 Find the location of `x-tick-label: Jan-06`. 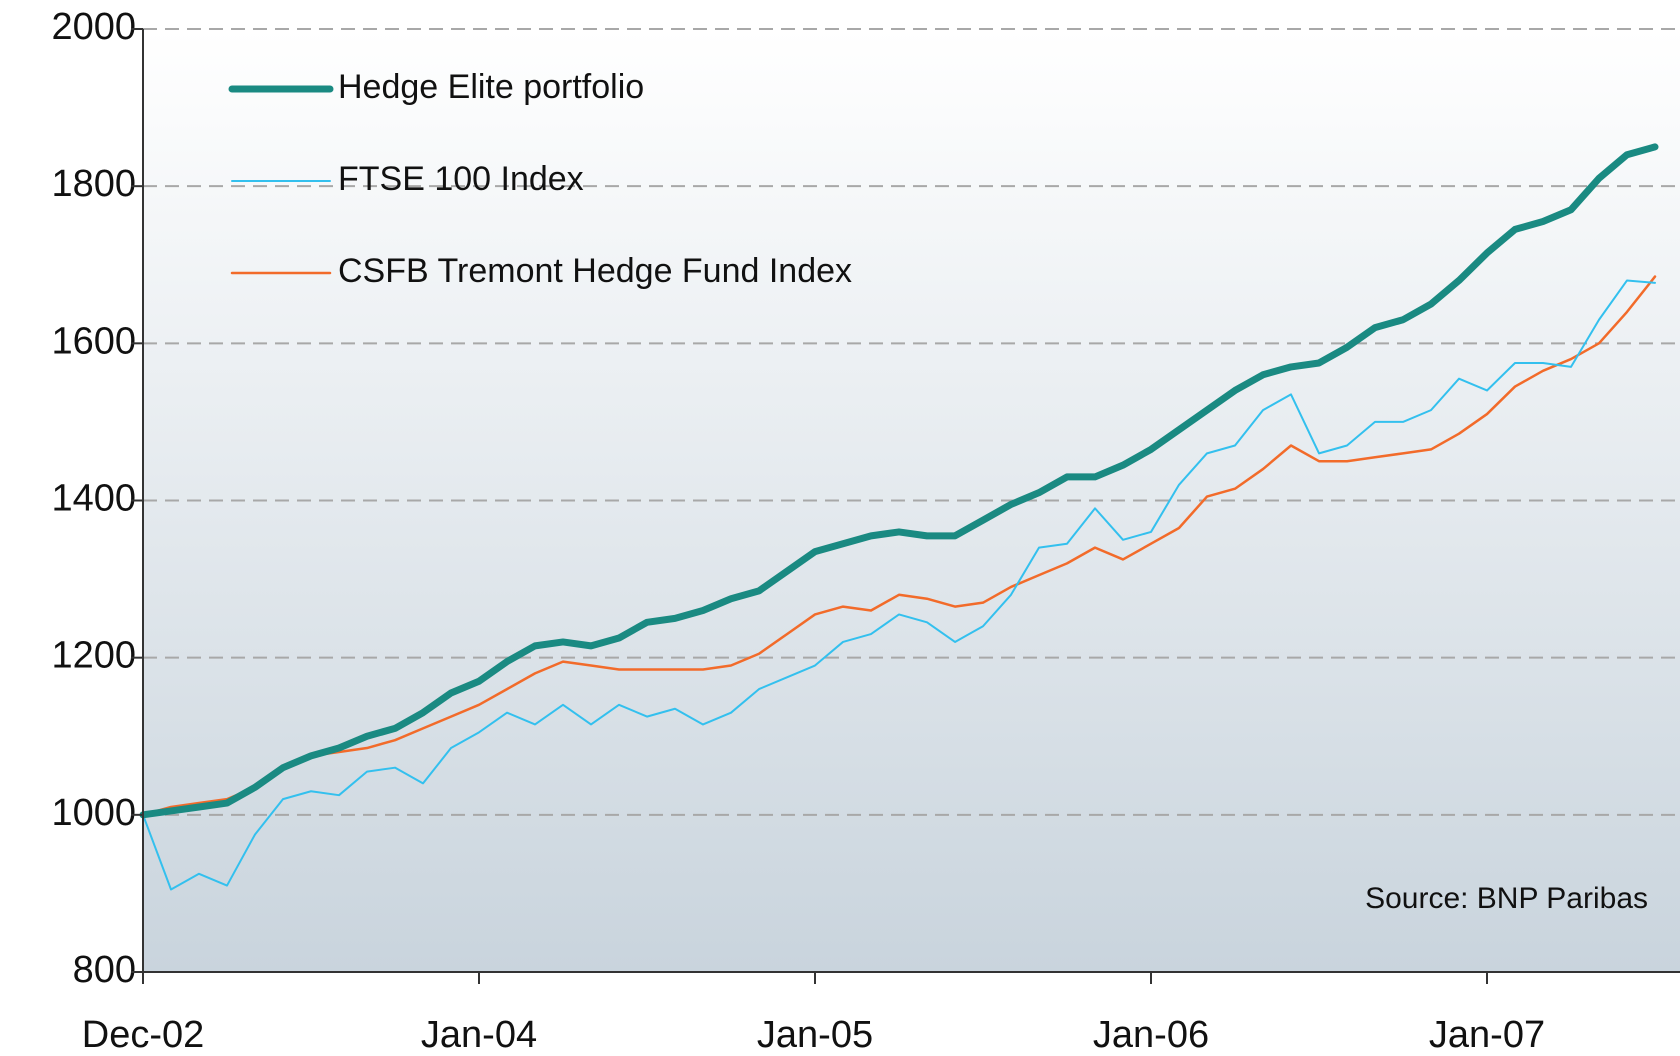

x-tick-label: Jan-06 is located at coordinates (1151, 1035).